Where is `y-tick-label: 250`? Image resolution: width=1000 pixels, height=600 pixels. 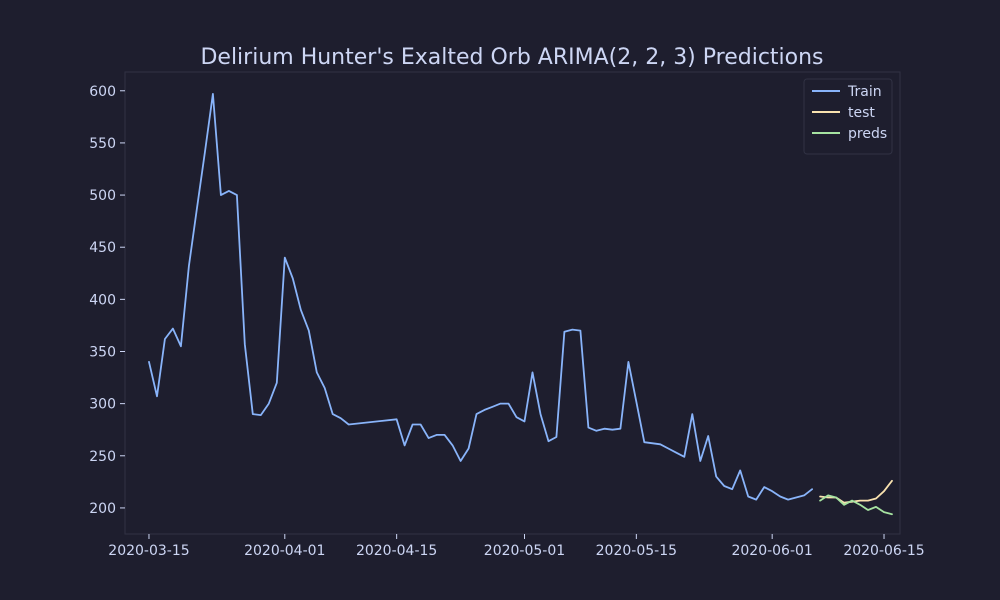 y-tick-label: 250 is located at coordinates (102, 457).